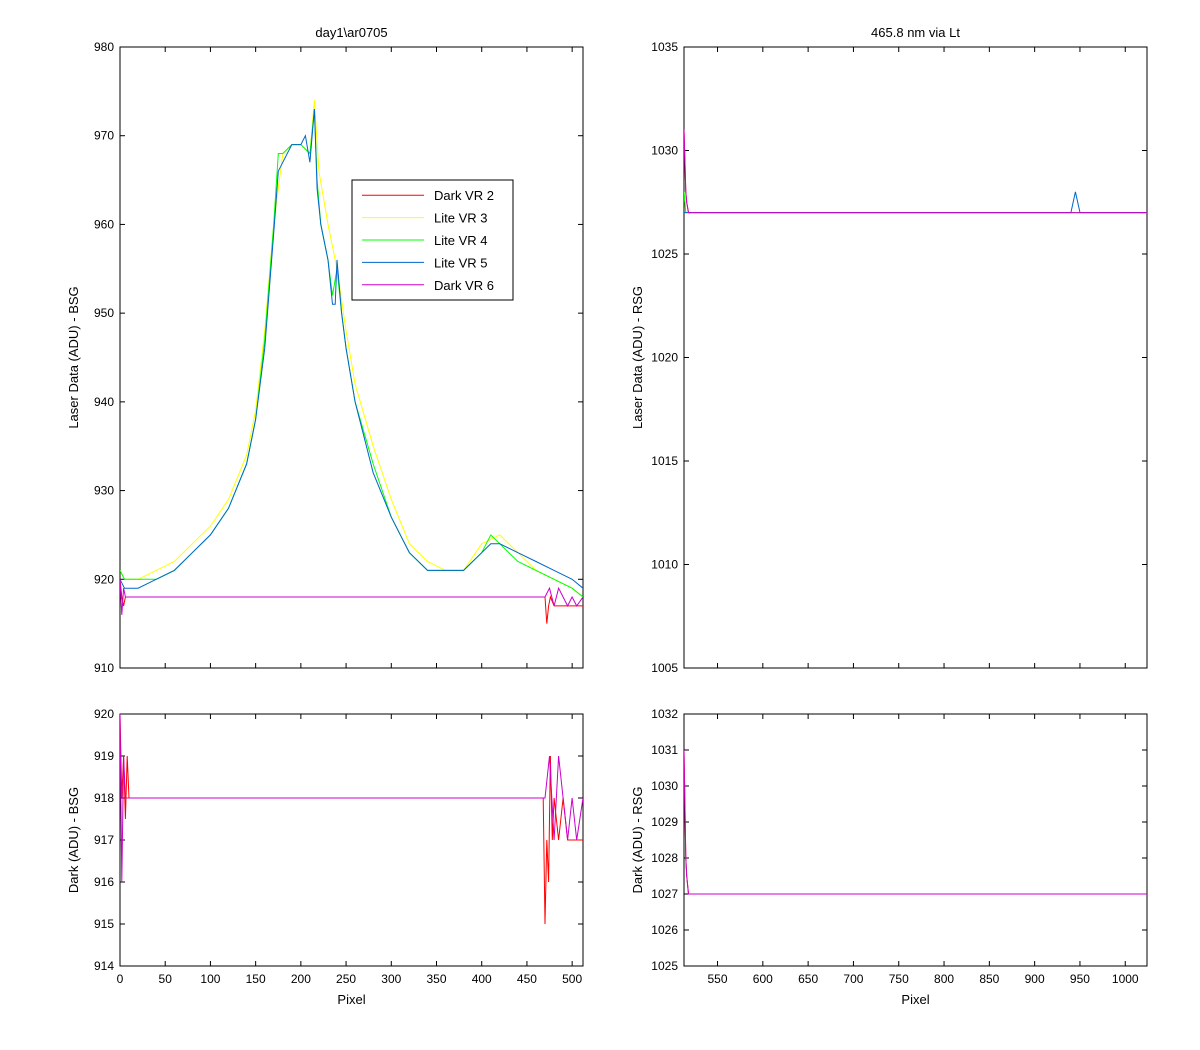 The height and width of the screenshot is (1050, 1200). I want to click on y-tick-label: 980, so click(104, 47).